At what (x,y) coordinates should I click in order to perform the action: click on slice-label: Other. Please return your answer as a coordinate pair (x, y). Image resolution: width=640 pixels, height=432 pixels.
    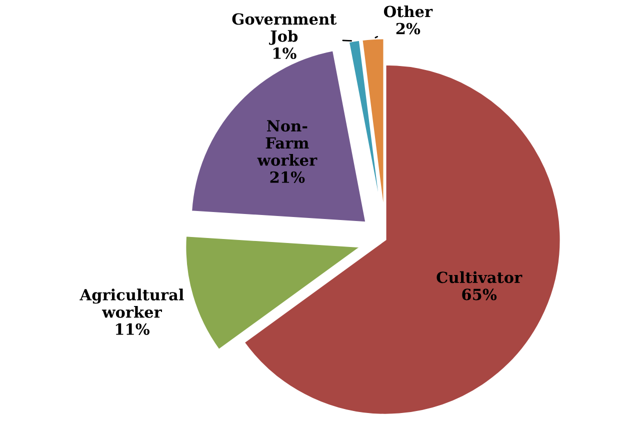
    Looking at the image, I should click on (408, 11).